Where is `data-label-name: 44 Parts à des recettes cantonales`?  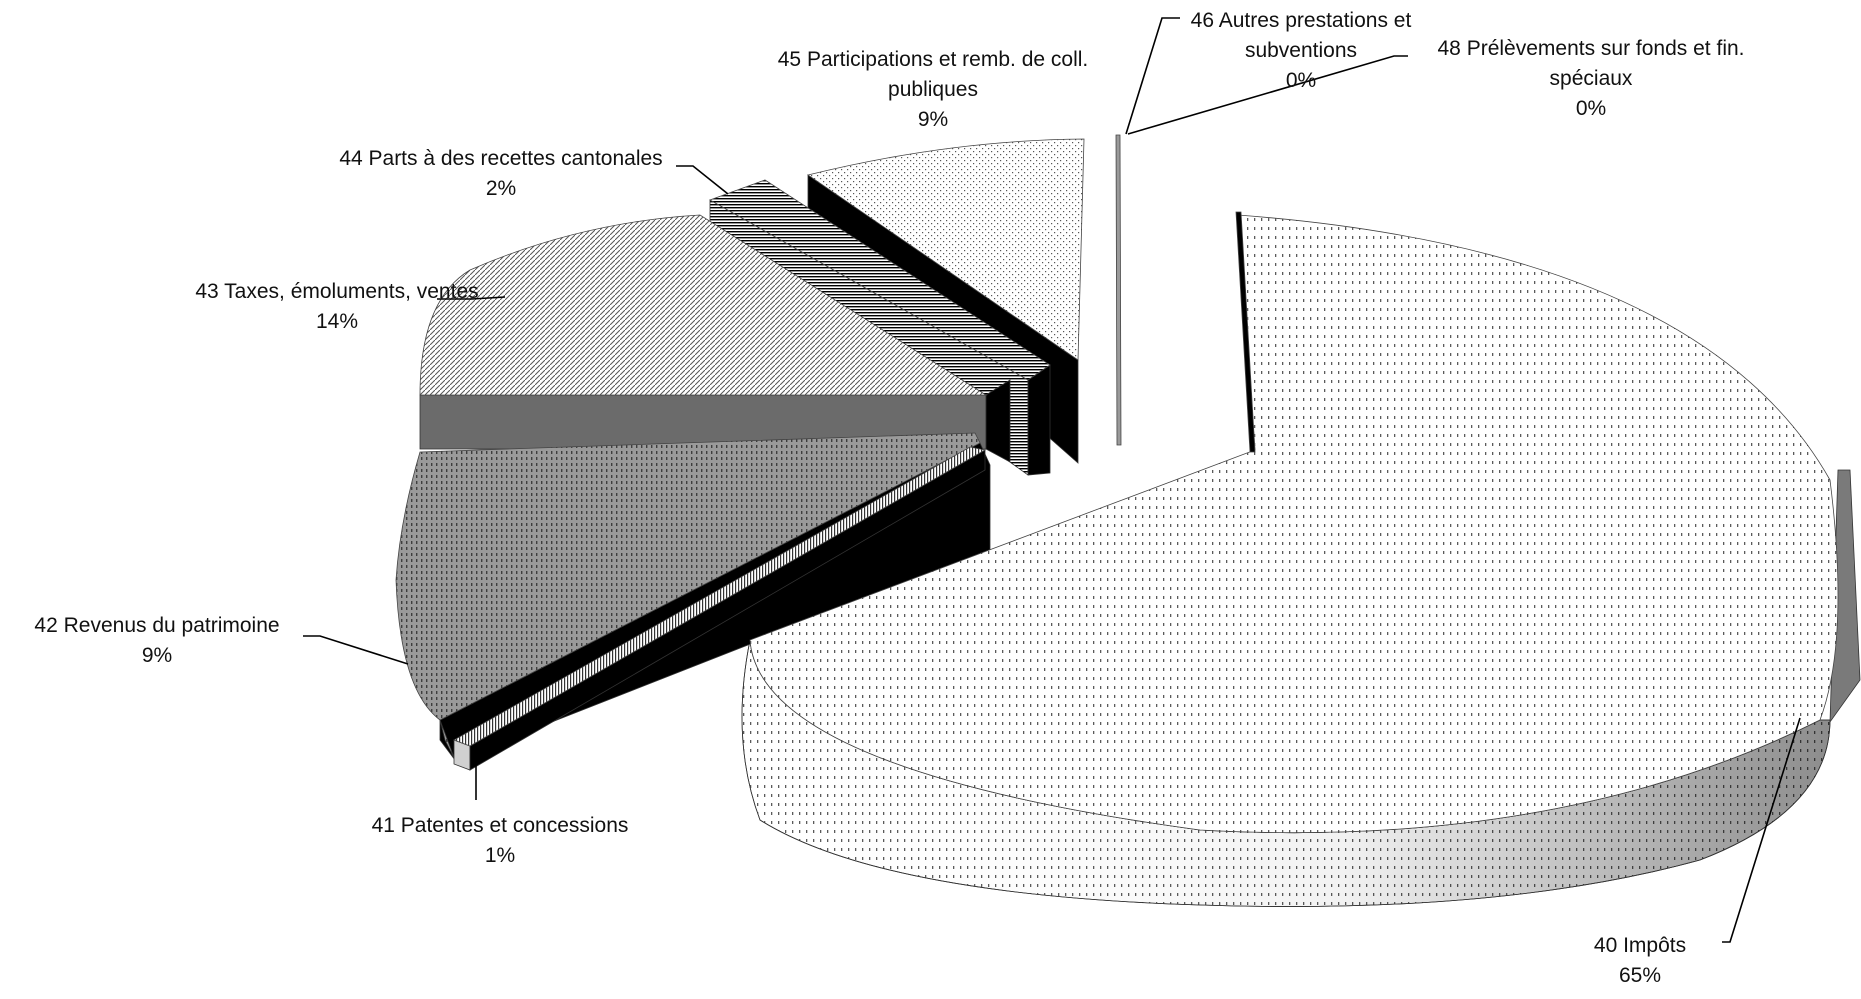 data-label-name: 44 Parts à des recettes cantonales is located at coordinates (500, 158).